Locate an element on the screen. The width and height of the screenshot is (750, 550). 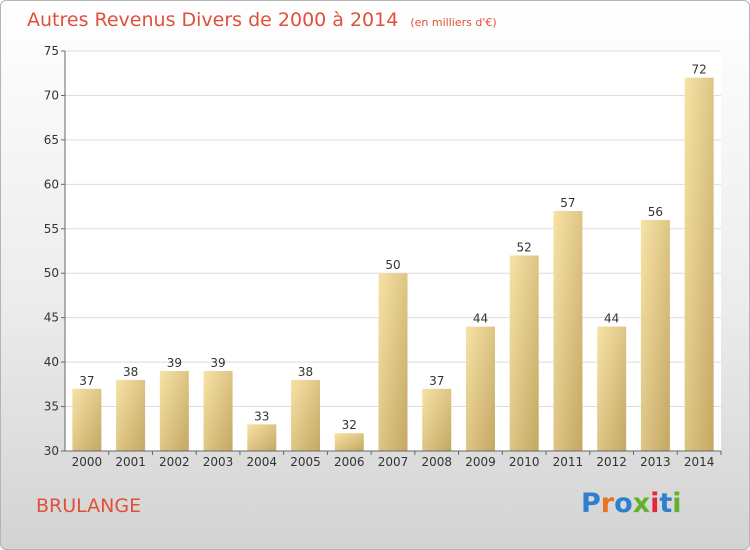
logo-letter: x is located at coordinates (641, 503).